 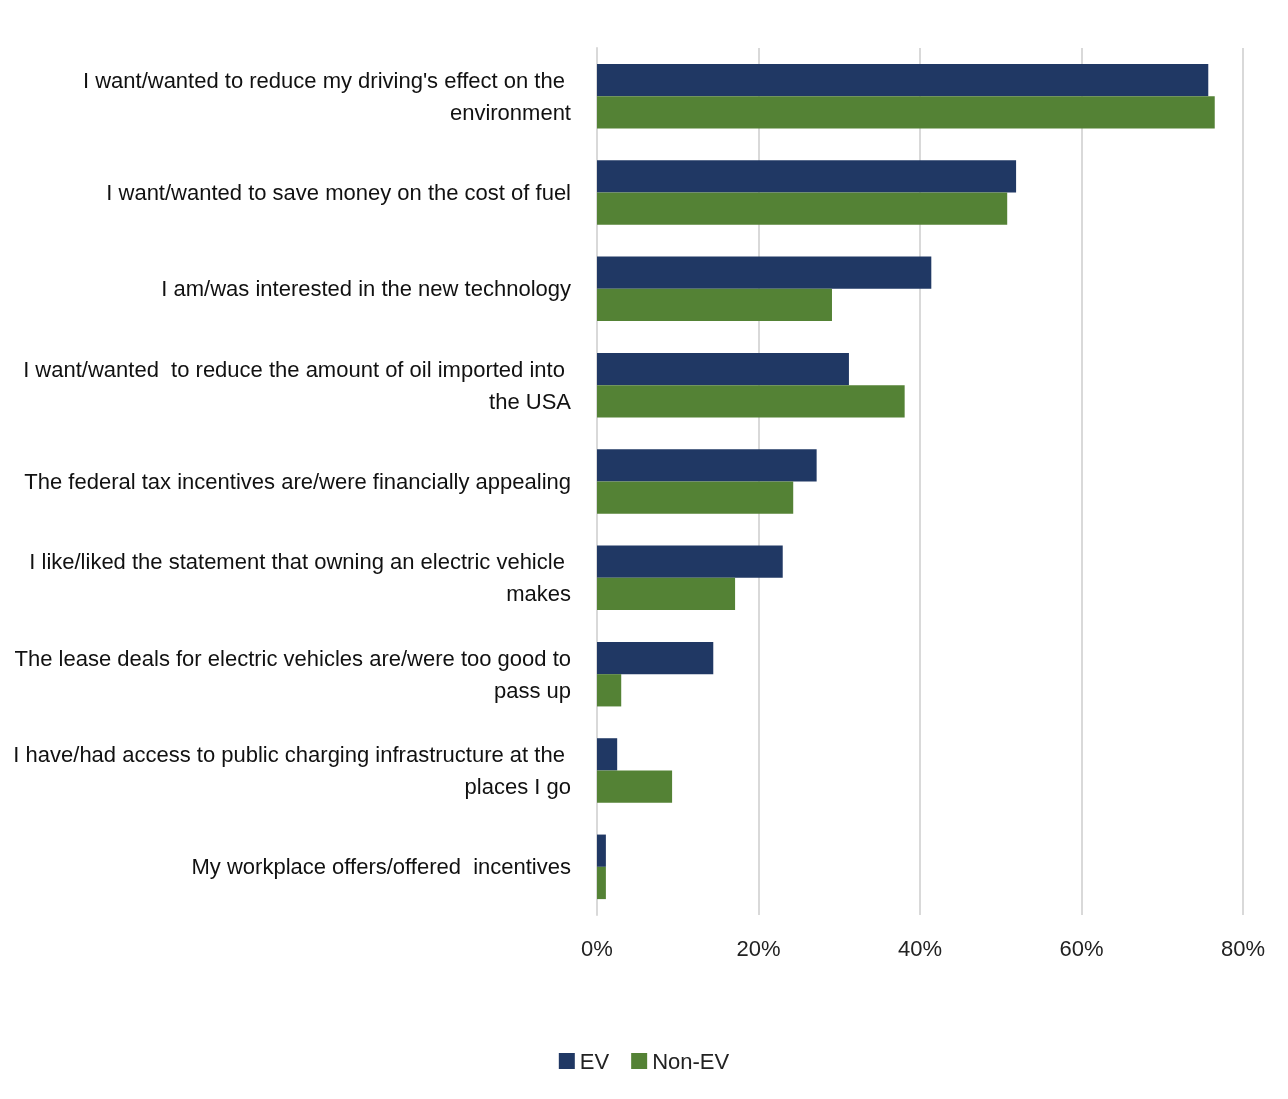 What do you see at coordinates (920, 948) in the screenshot?
I see `x-tick-label: 40%` at bounding box center [920, 948].